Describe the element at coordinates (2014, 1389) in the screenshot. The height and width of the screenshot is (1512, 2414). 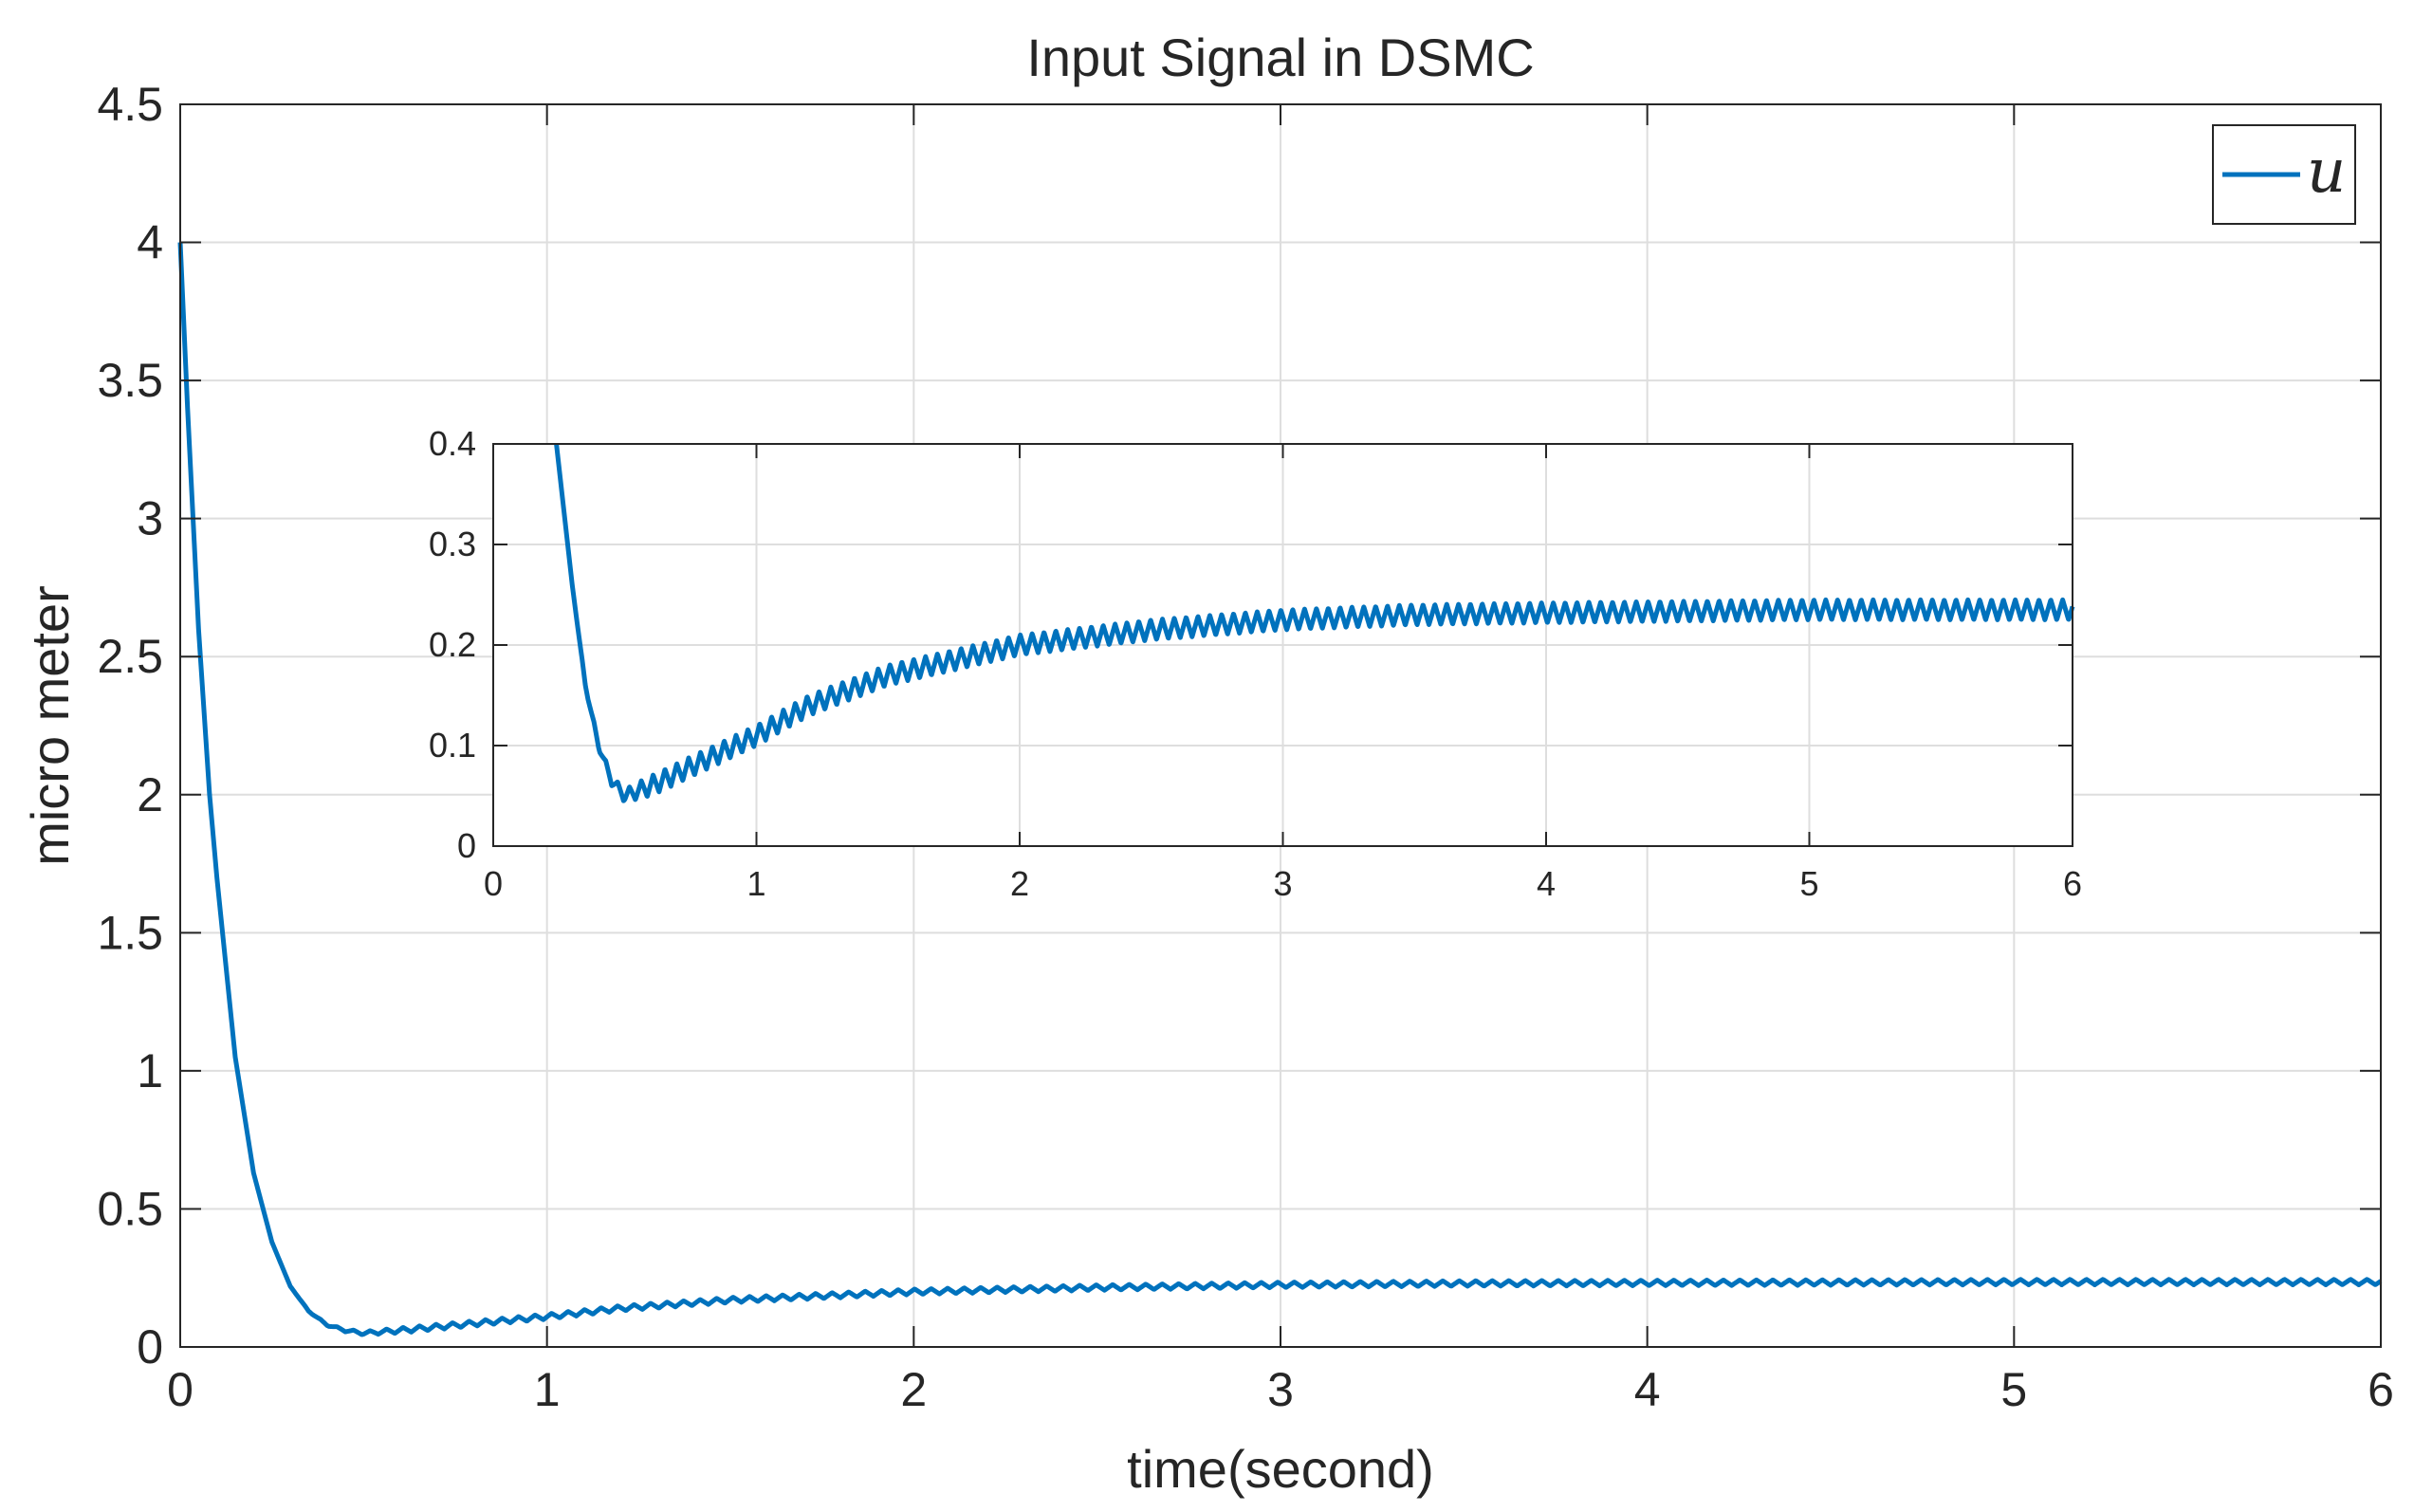
I see `main-x-tick-label: 5` at that location.